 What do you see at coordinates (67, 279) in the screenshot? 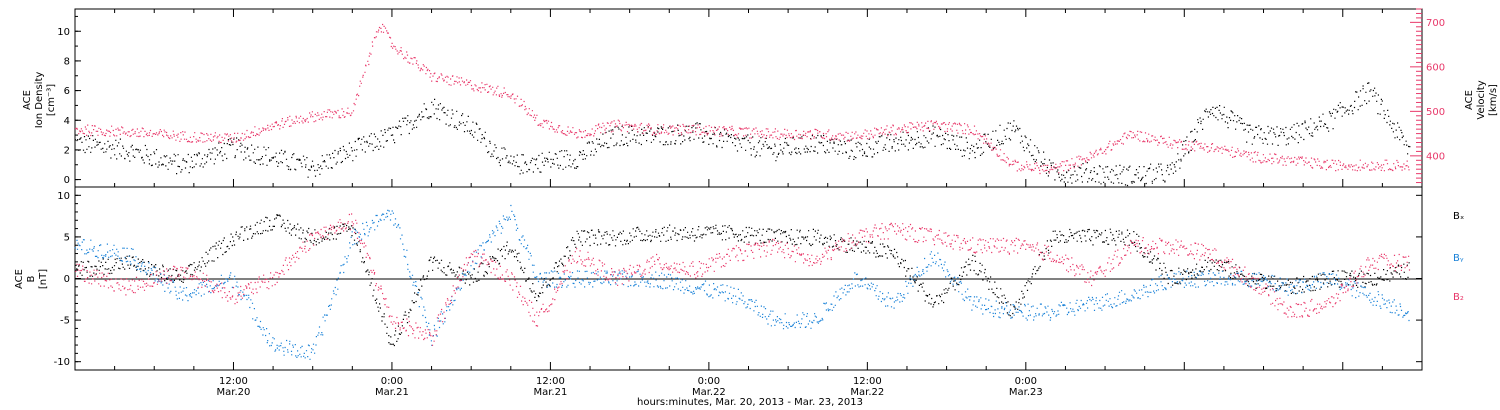
I see `bottom-tick-label: 0` at bounding box center [67, 279].